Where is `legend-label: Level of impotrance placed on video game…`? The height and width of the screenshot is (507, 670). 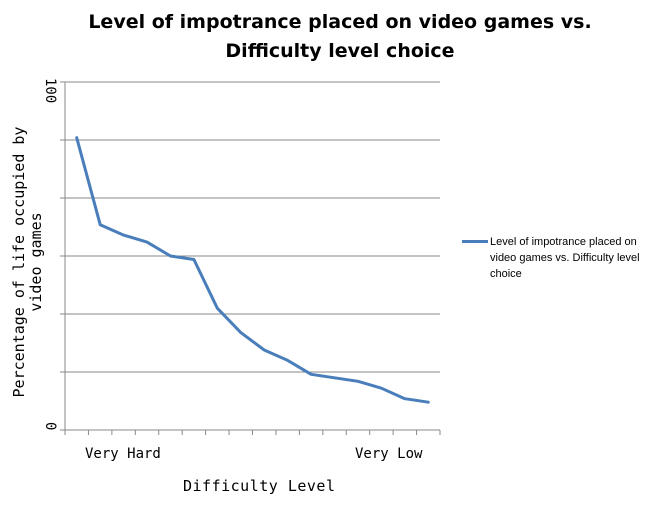
legend-label: Level of impotrance placed on video game… is located at coordinates (565, 258).